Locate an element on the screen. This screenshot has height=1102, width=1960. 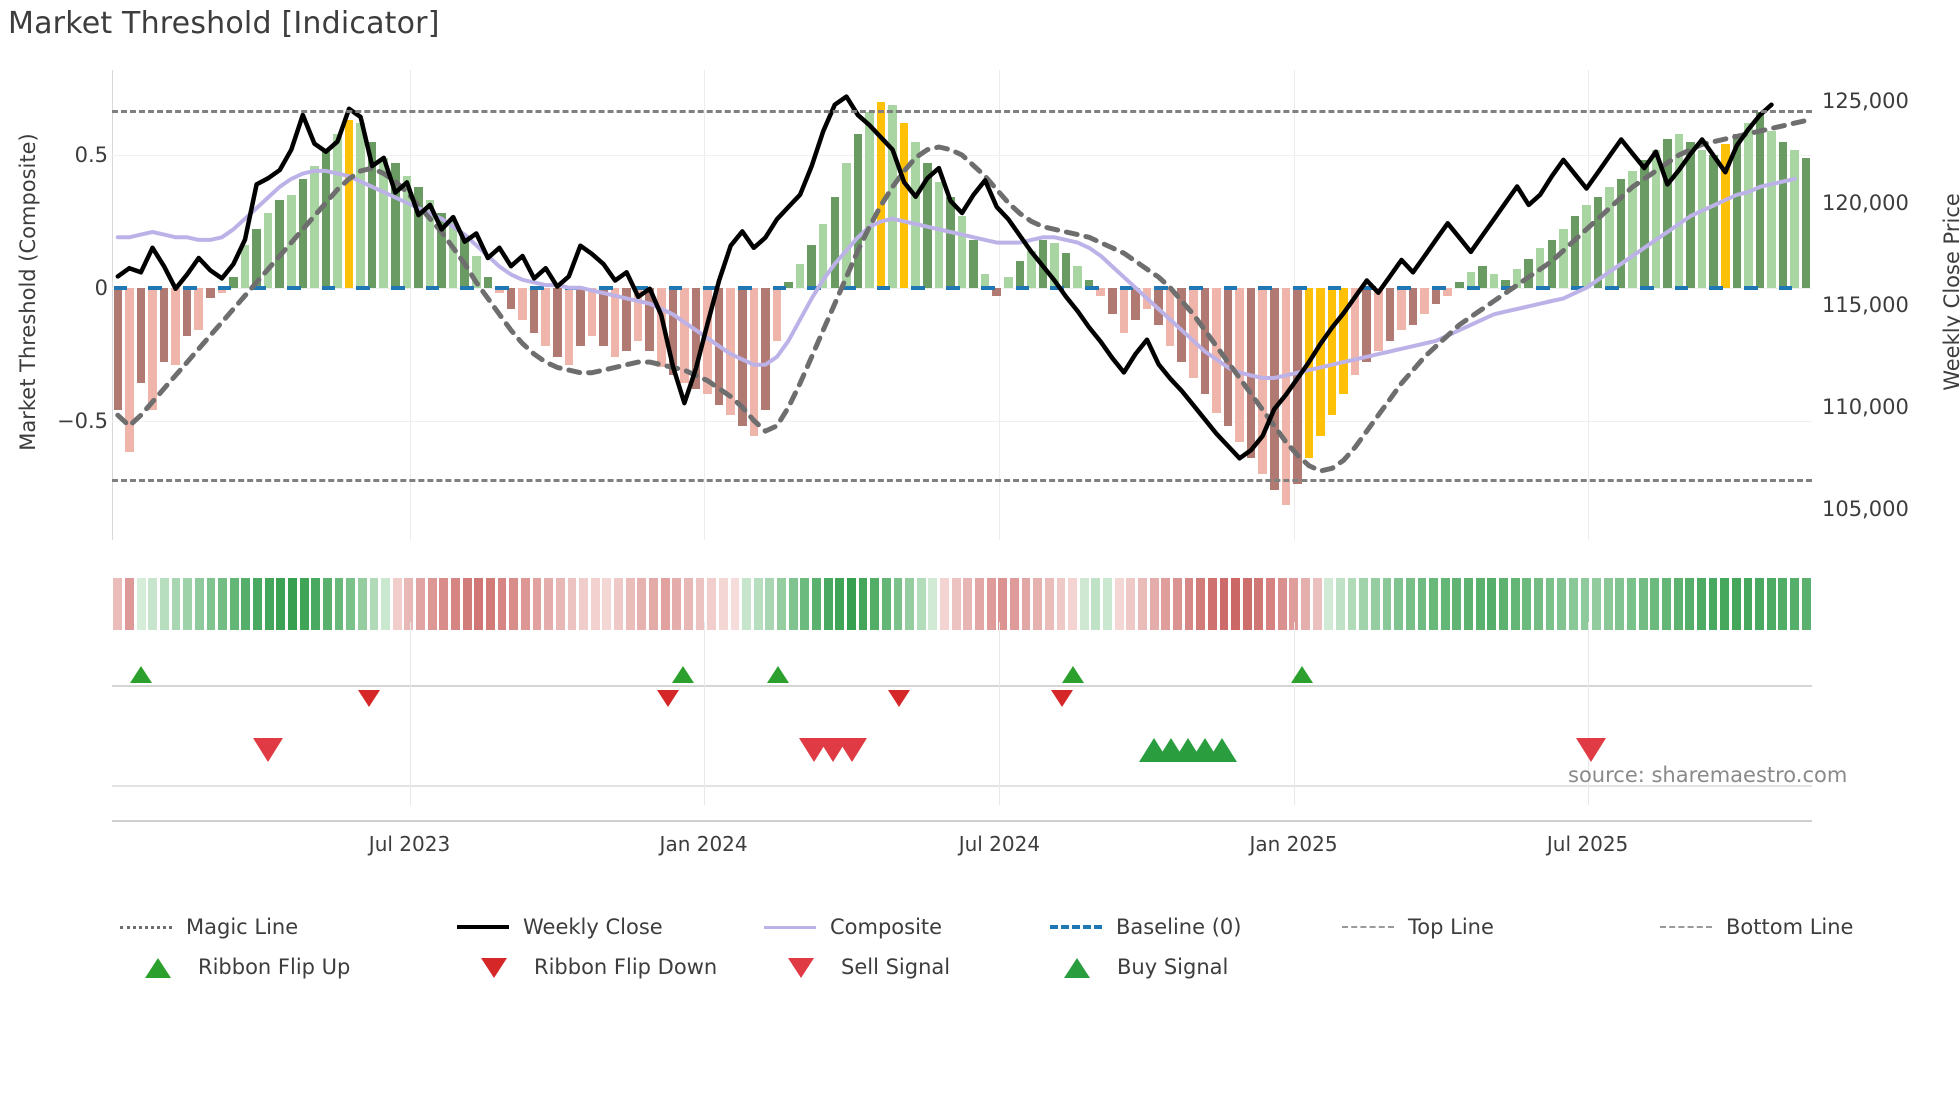
signal-row-rule is located at coordinates (962, 786).